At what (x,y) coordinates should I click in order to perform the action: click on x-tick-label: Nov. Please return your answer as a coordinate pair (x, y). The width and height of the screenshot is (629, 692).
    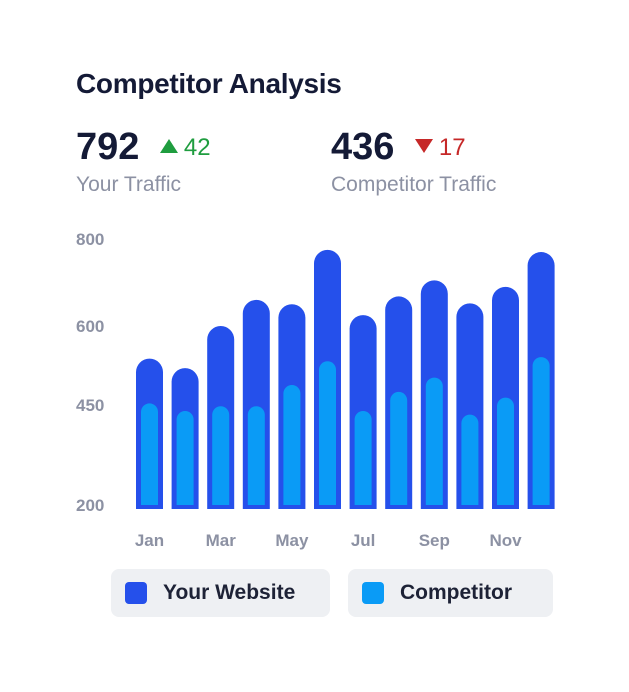
    Looking at the image, I should click on (505, 540).